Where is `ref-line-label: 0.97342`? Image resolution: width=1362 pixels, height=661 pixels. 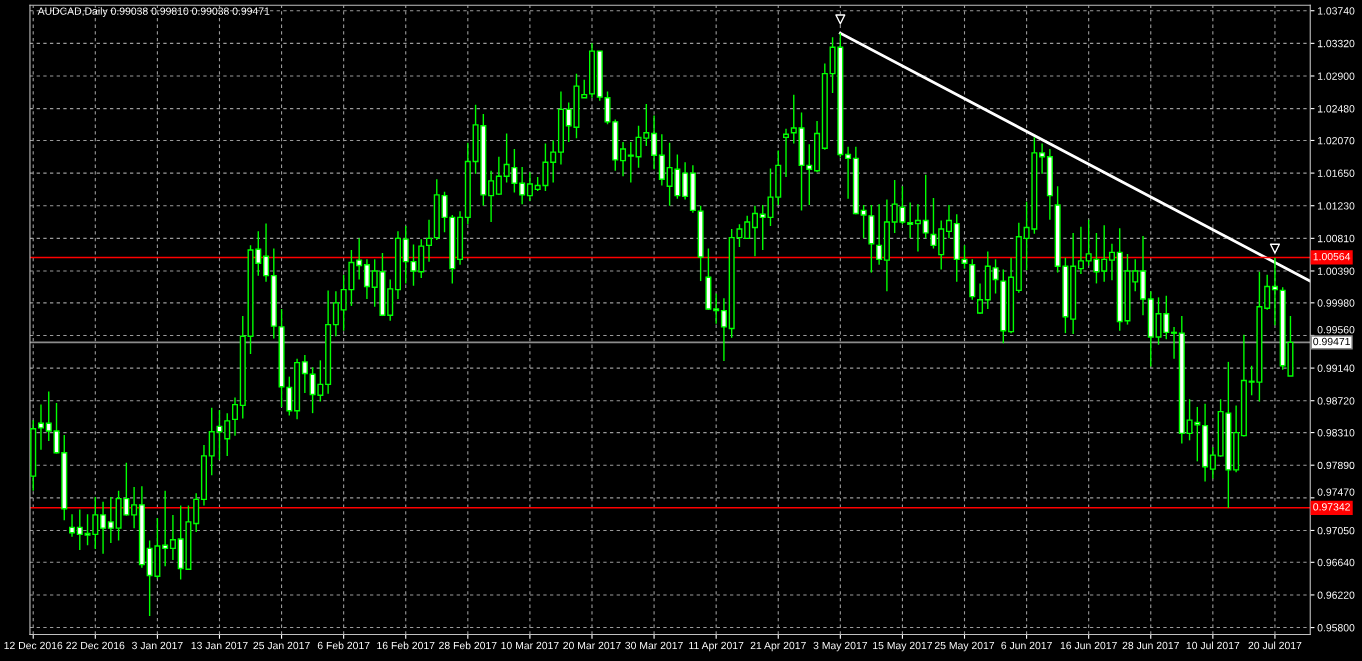
ref-line-label: 0.97342 is located at coordinates (1331, 507).